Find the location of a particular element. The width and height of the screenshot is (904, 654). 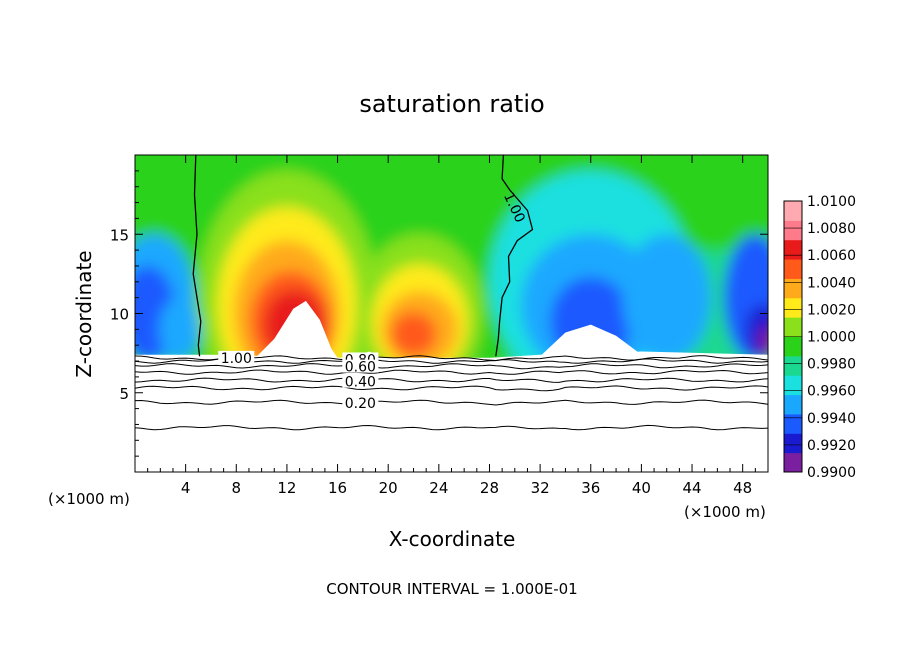

contour-label: 0.20 is located at coordinates (360, 404).